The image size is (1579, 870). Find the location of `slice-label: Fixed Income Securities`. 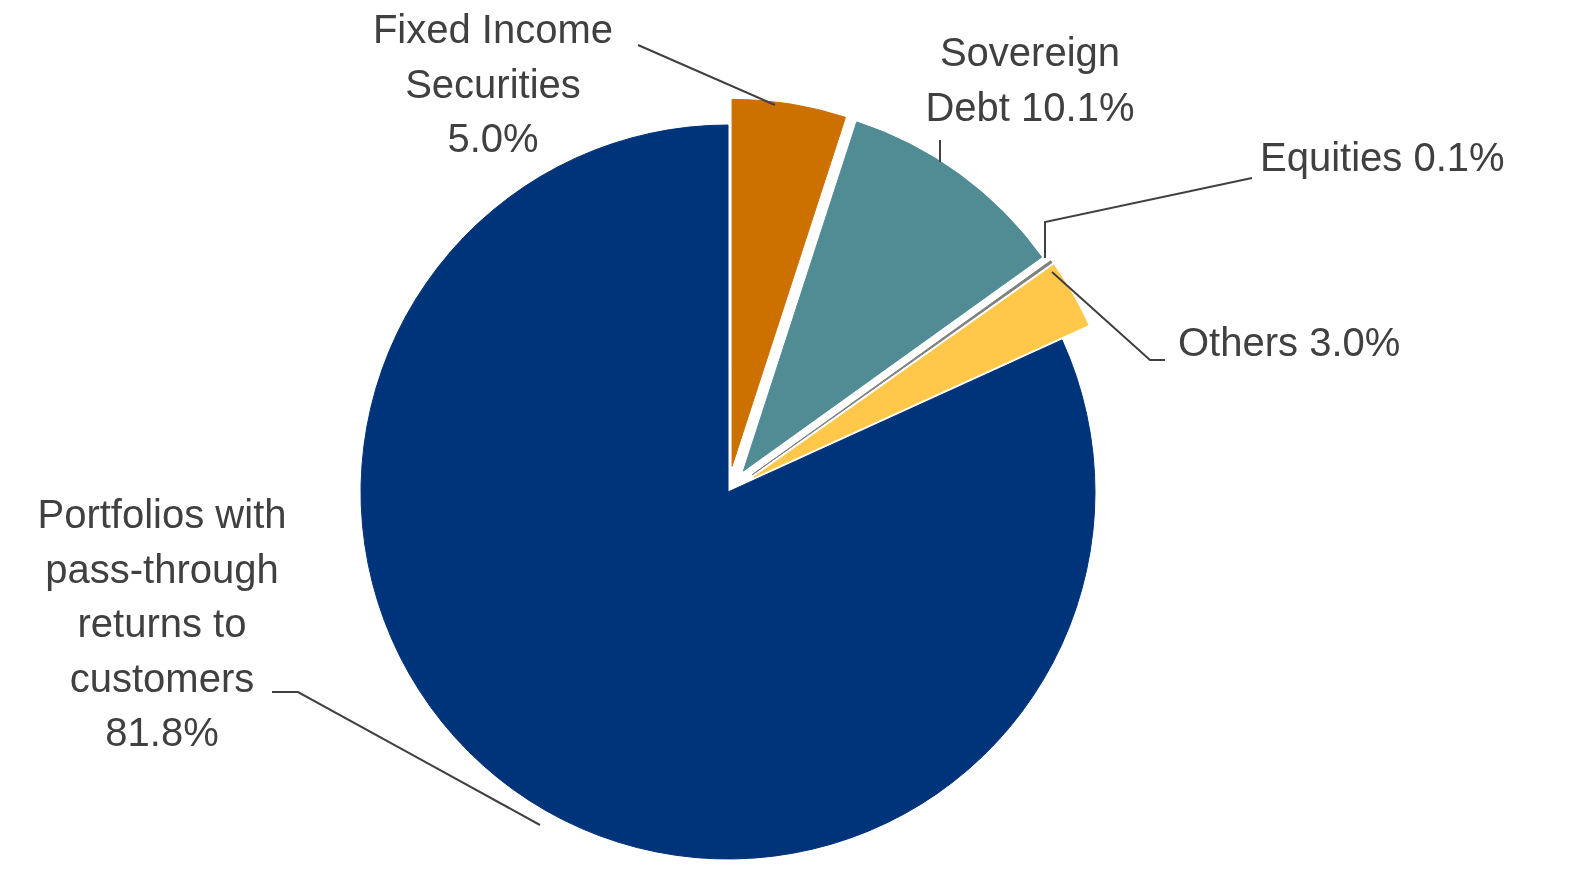

slice-label: Fixed Income Securities is located at coordinates (493, 56).